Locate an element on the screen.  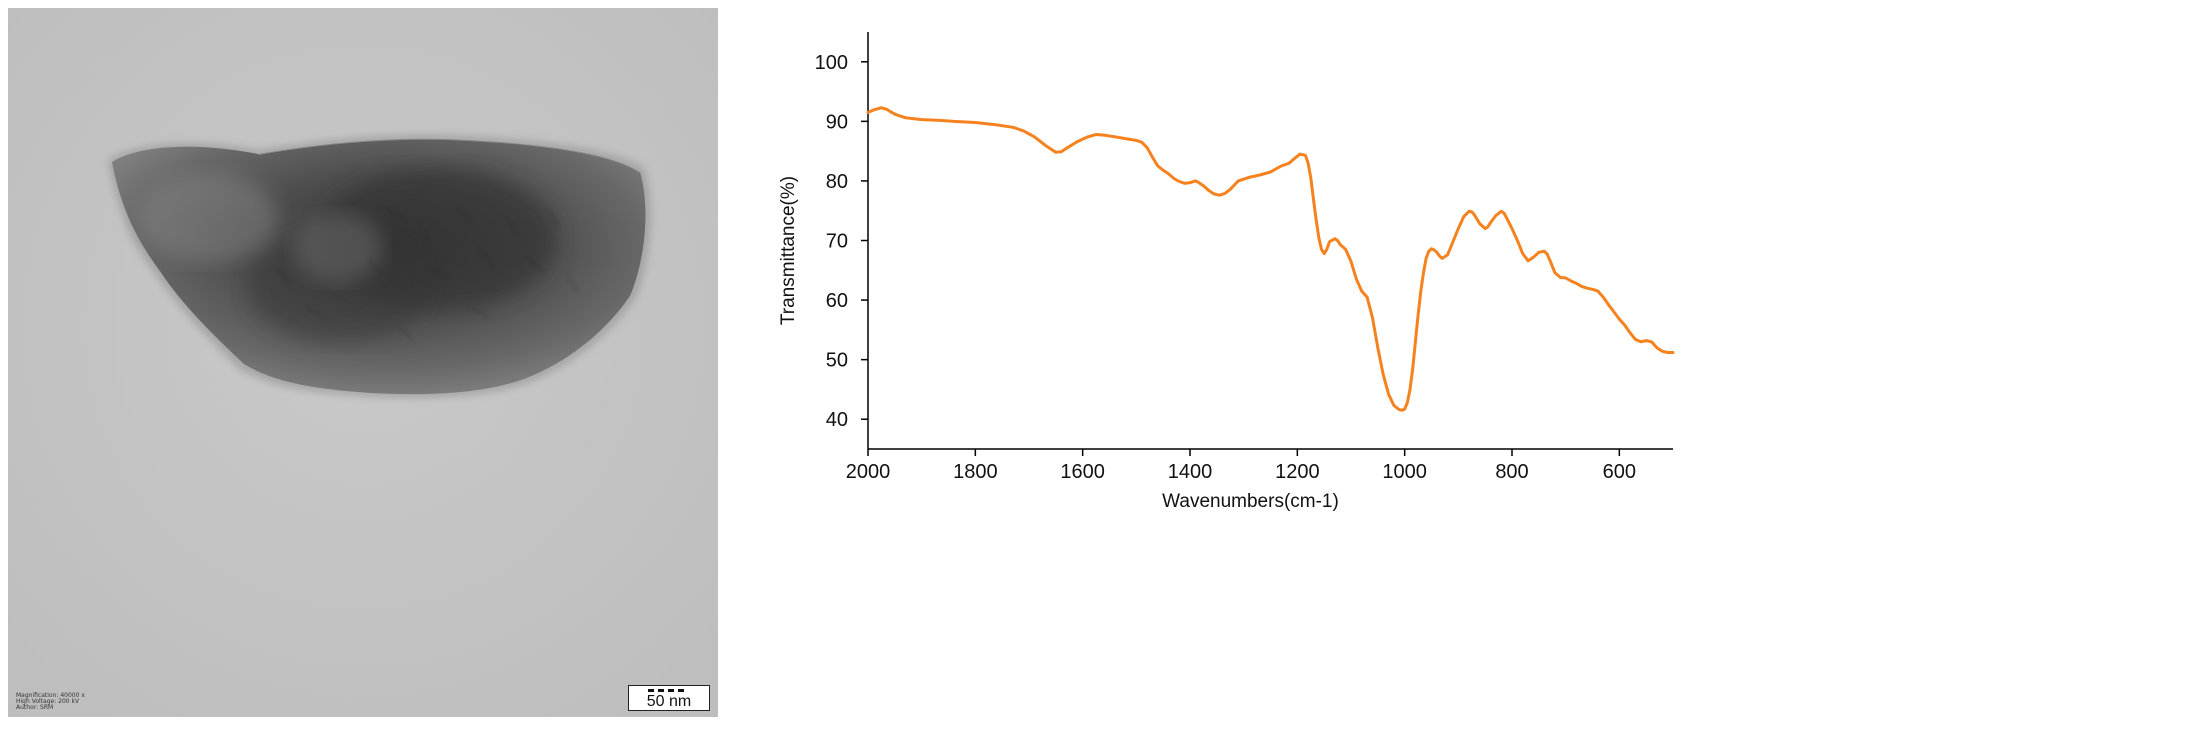
y-tick-label: 60 is located at coordinates (837, 301).